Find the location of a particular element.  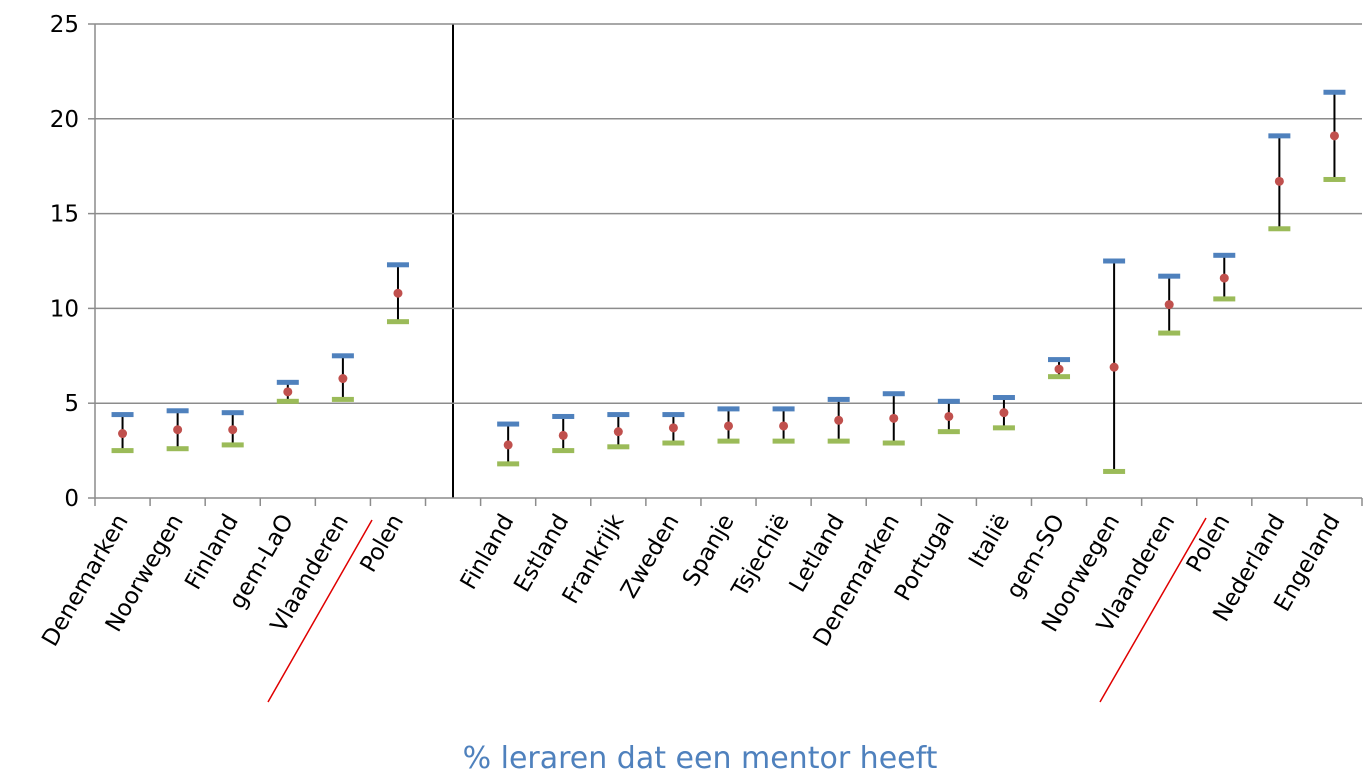

x-tick-label: Italië is located at coordinates (989, 541).